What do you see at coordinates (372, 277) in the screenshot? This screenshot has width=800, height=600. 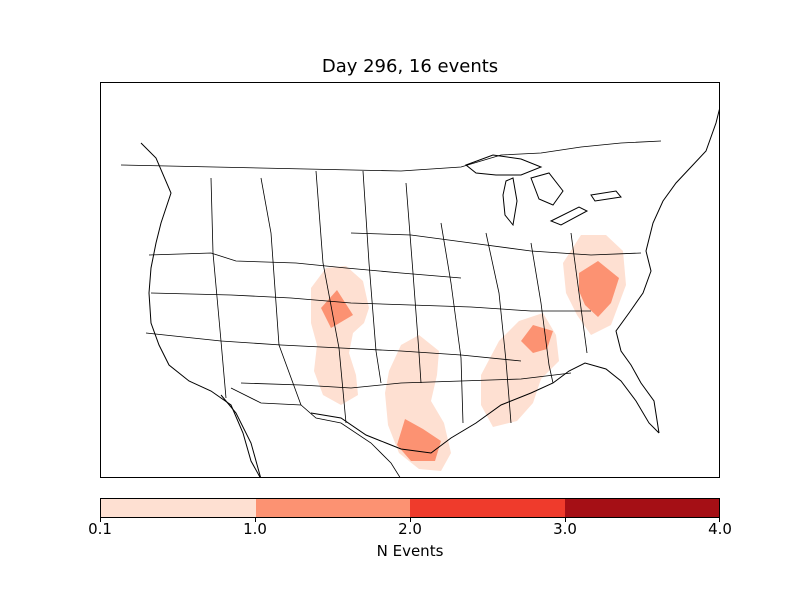 I see `border-states-v4` at bounding box center [372, 277].